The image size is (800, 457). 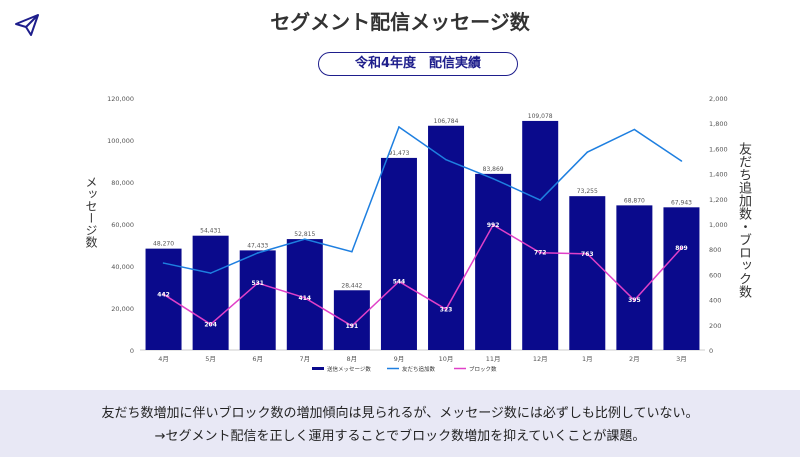 I want to click on blocks-data-label: 191, so click(x=352, y=326).